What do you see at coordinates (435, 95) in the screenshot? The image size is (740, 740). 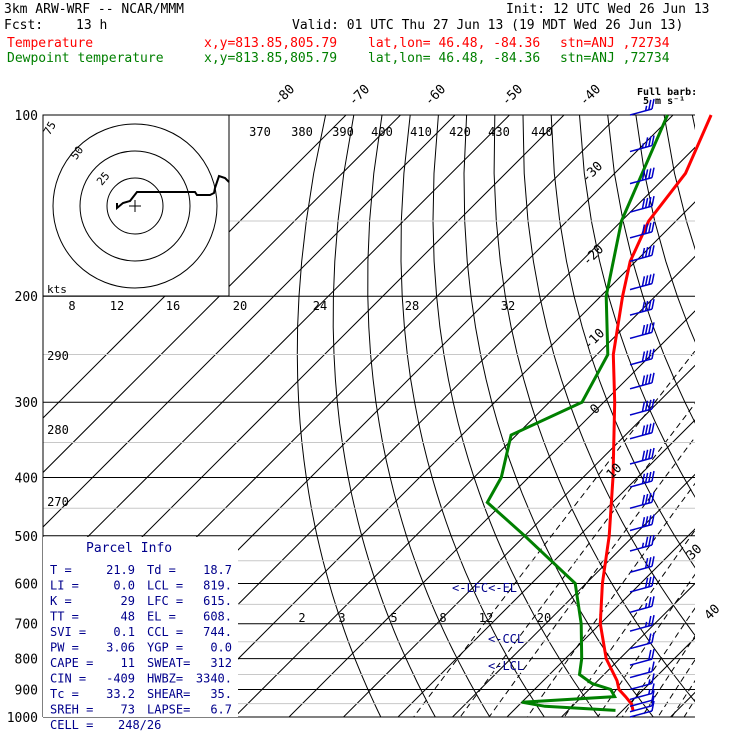 I see `isotherm-label: -60` at bounding box center [435, 95].